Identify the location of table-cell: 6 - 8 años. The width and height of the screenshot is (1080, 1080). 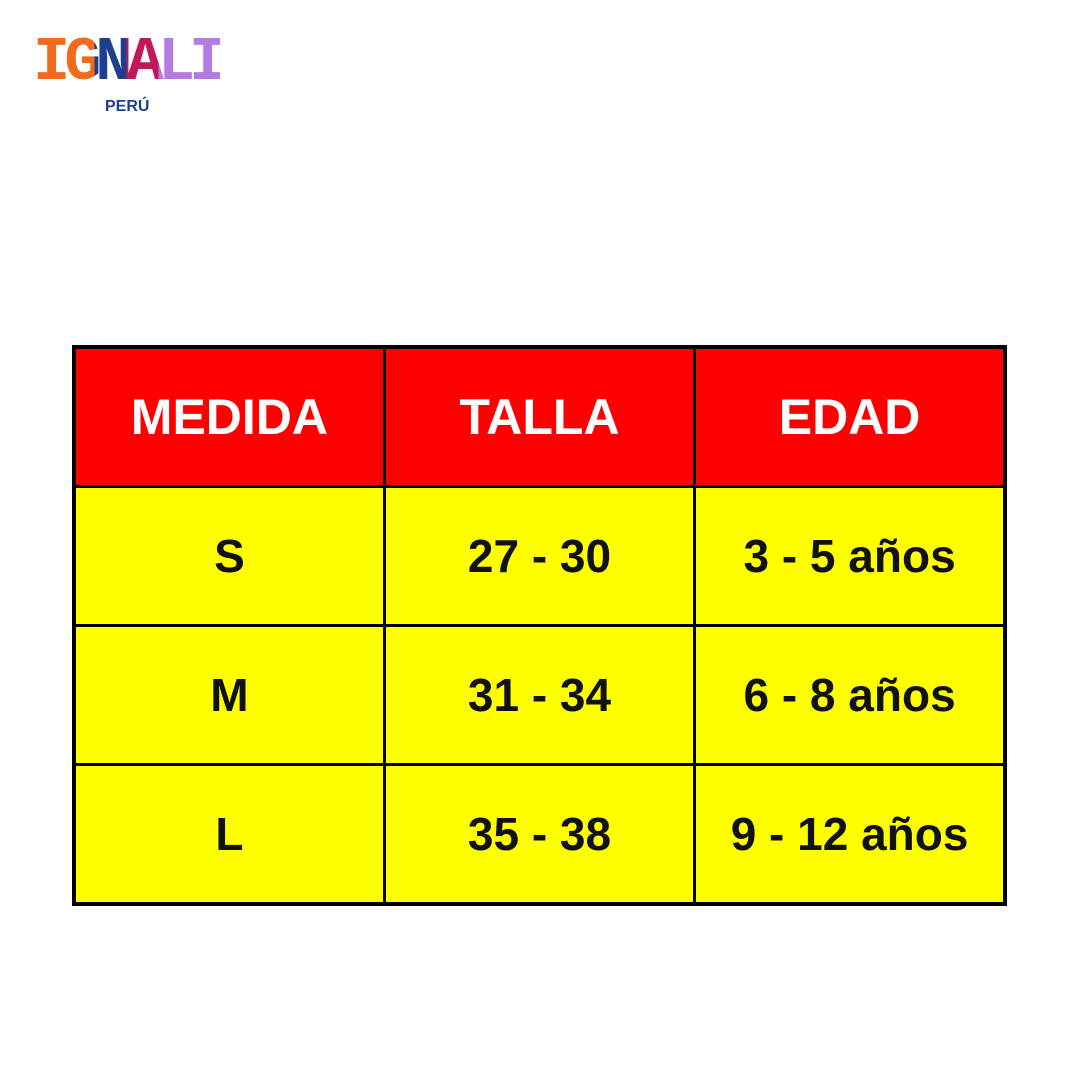
(850, 695).